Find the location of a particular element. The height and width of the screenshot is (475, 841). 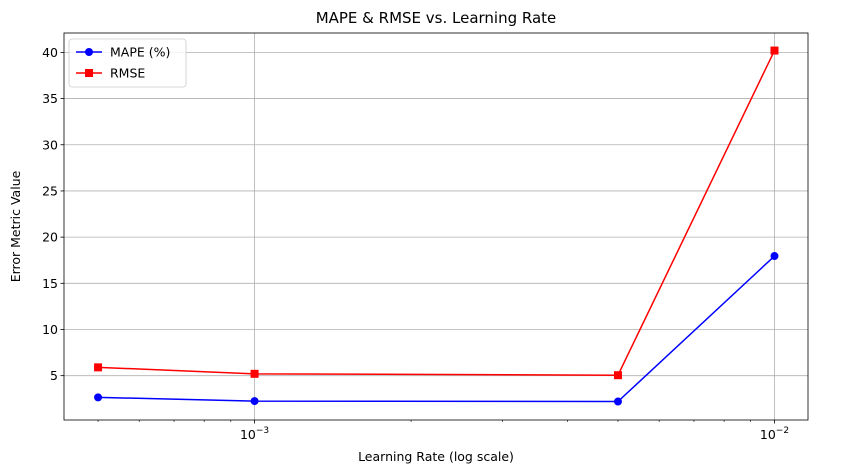

legend-box is located at coordinates (127, 63).